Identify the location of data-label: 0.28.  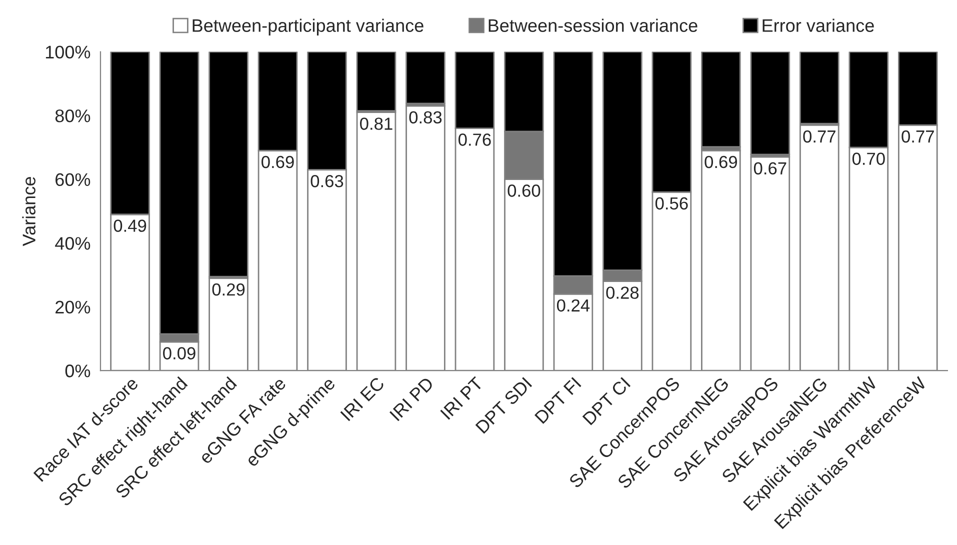
(622, 292).